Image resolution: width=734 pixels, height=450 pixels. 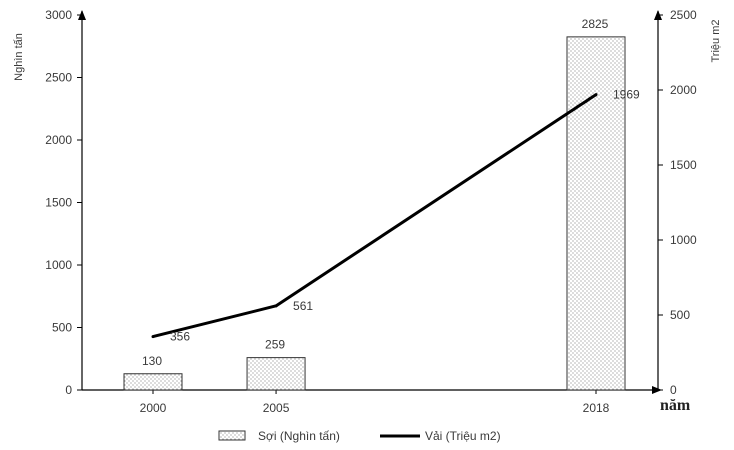 I want to click on point-vai-2005, so click(x=276, y=306).